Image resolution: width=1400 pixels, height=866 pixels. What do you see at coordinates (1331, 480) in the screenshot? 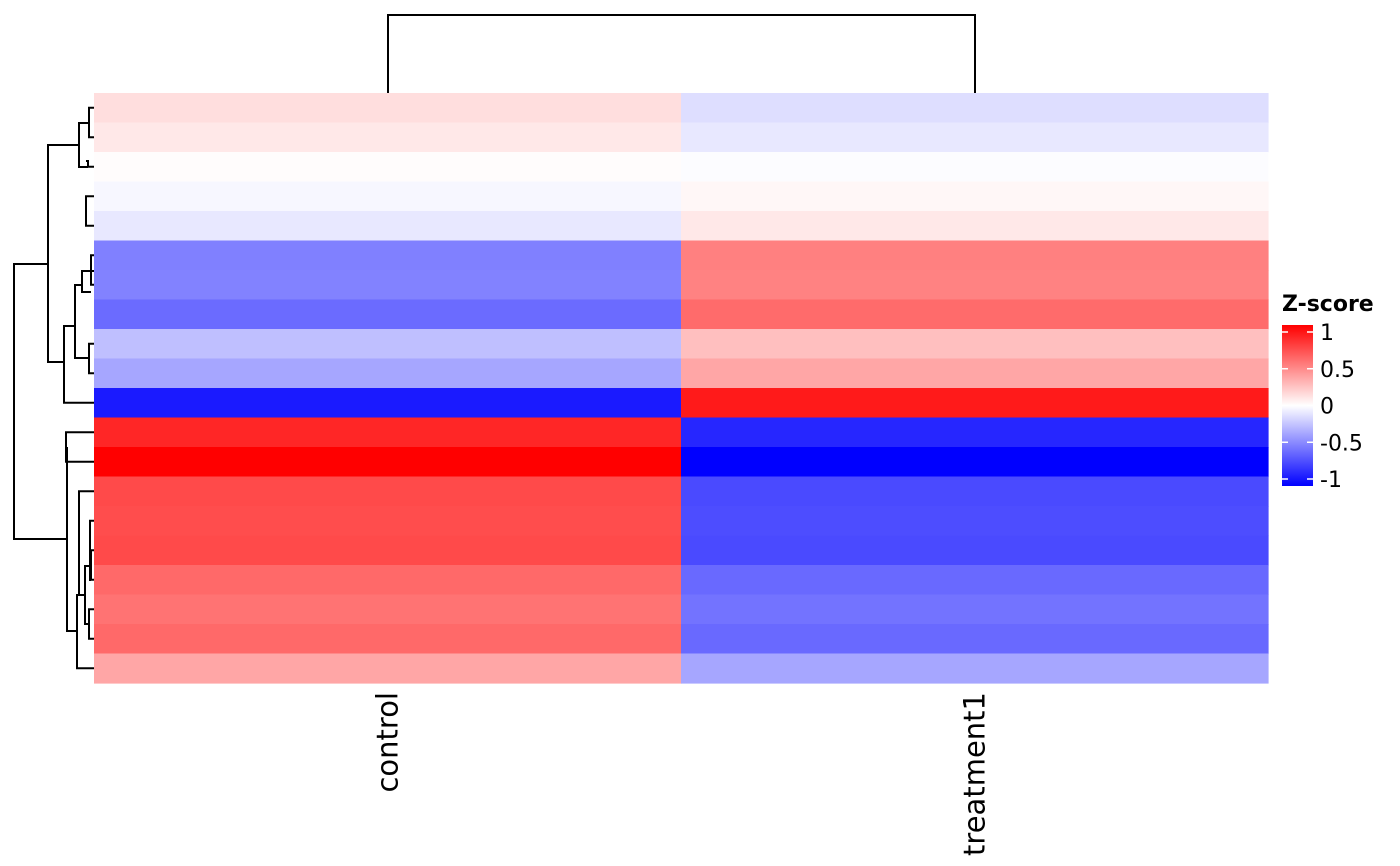
I see `legend-tick-label-5: -1` at bounding box center [1331, 480].